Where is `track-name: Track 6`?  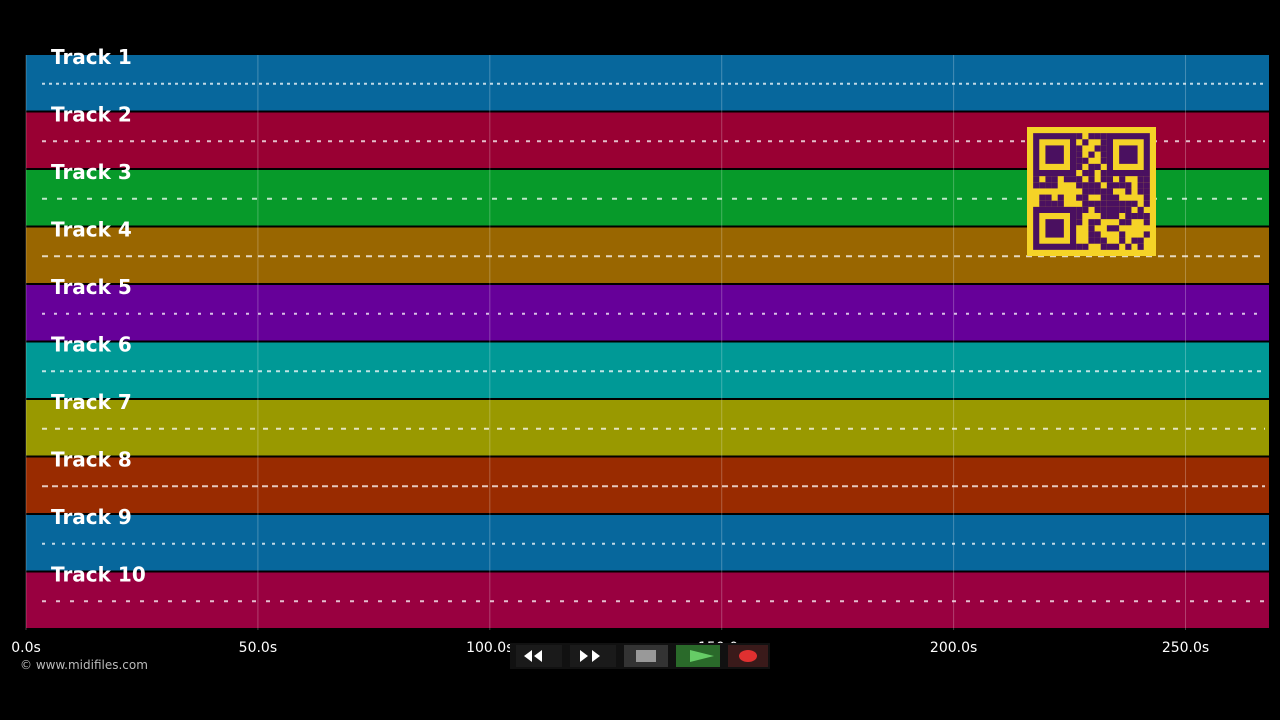 track-name: Track 6 is located at coordinates (91, 345).